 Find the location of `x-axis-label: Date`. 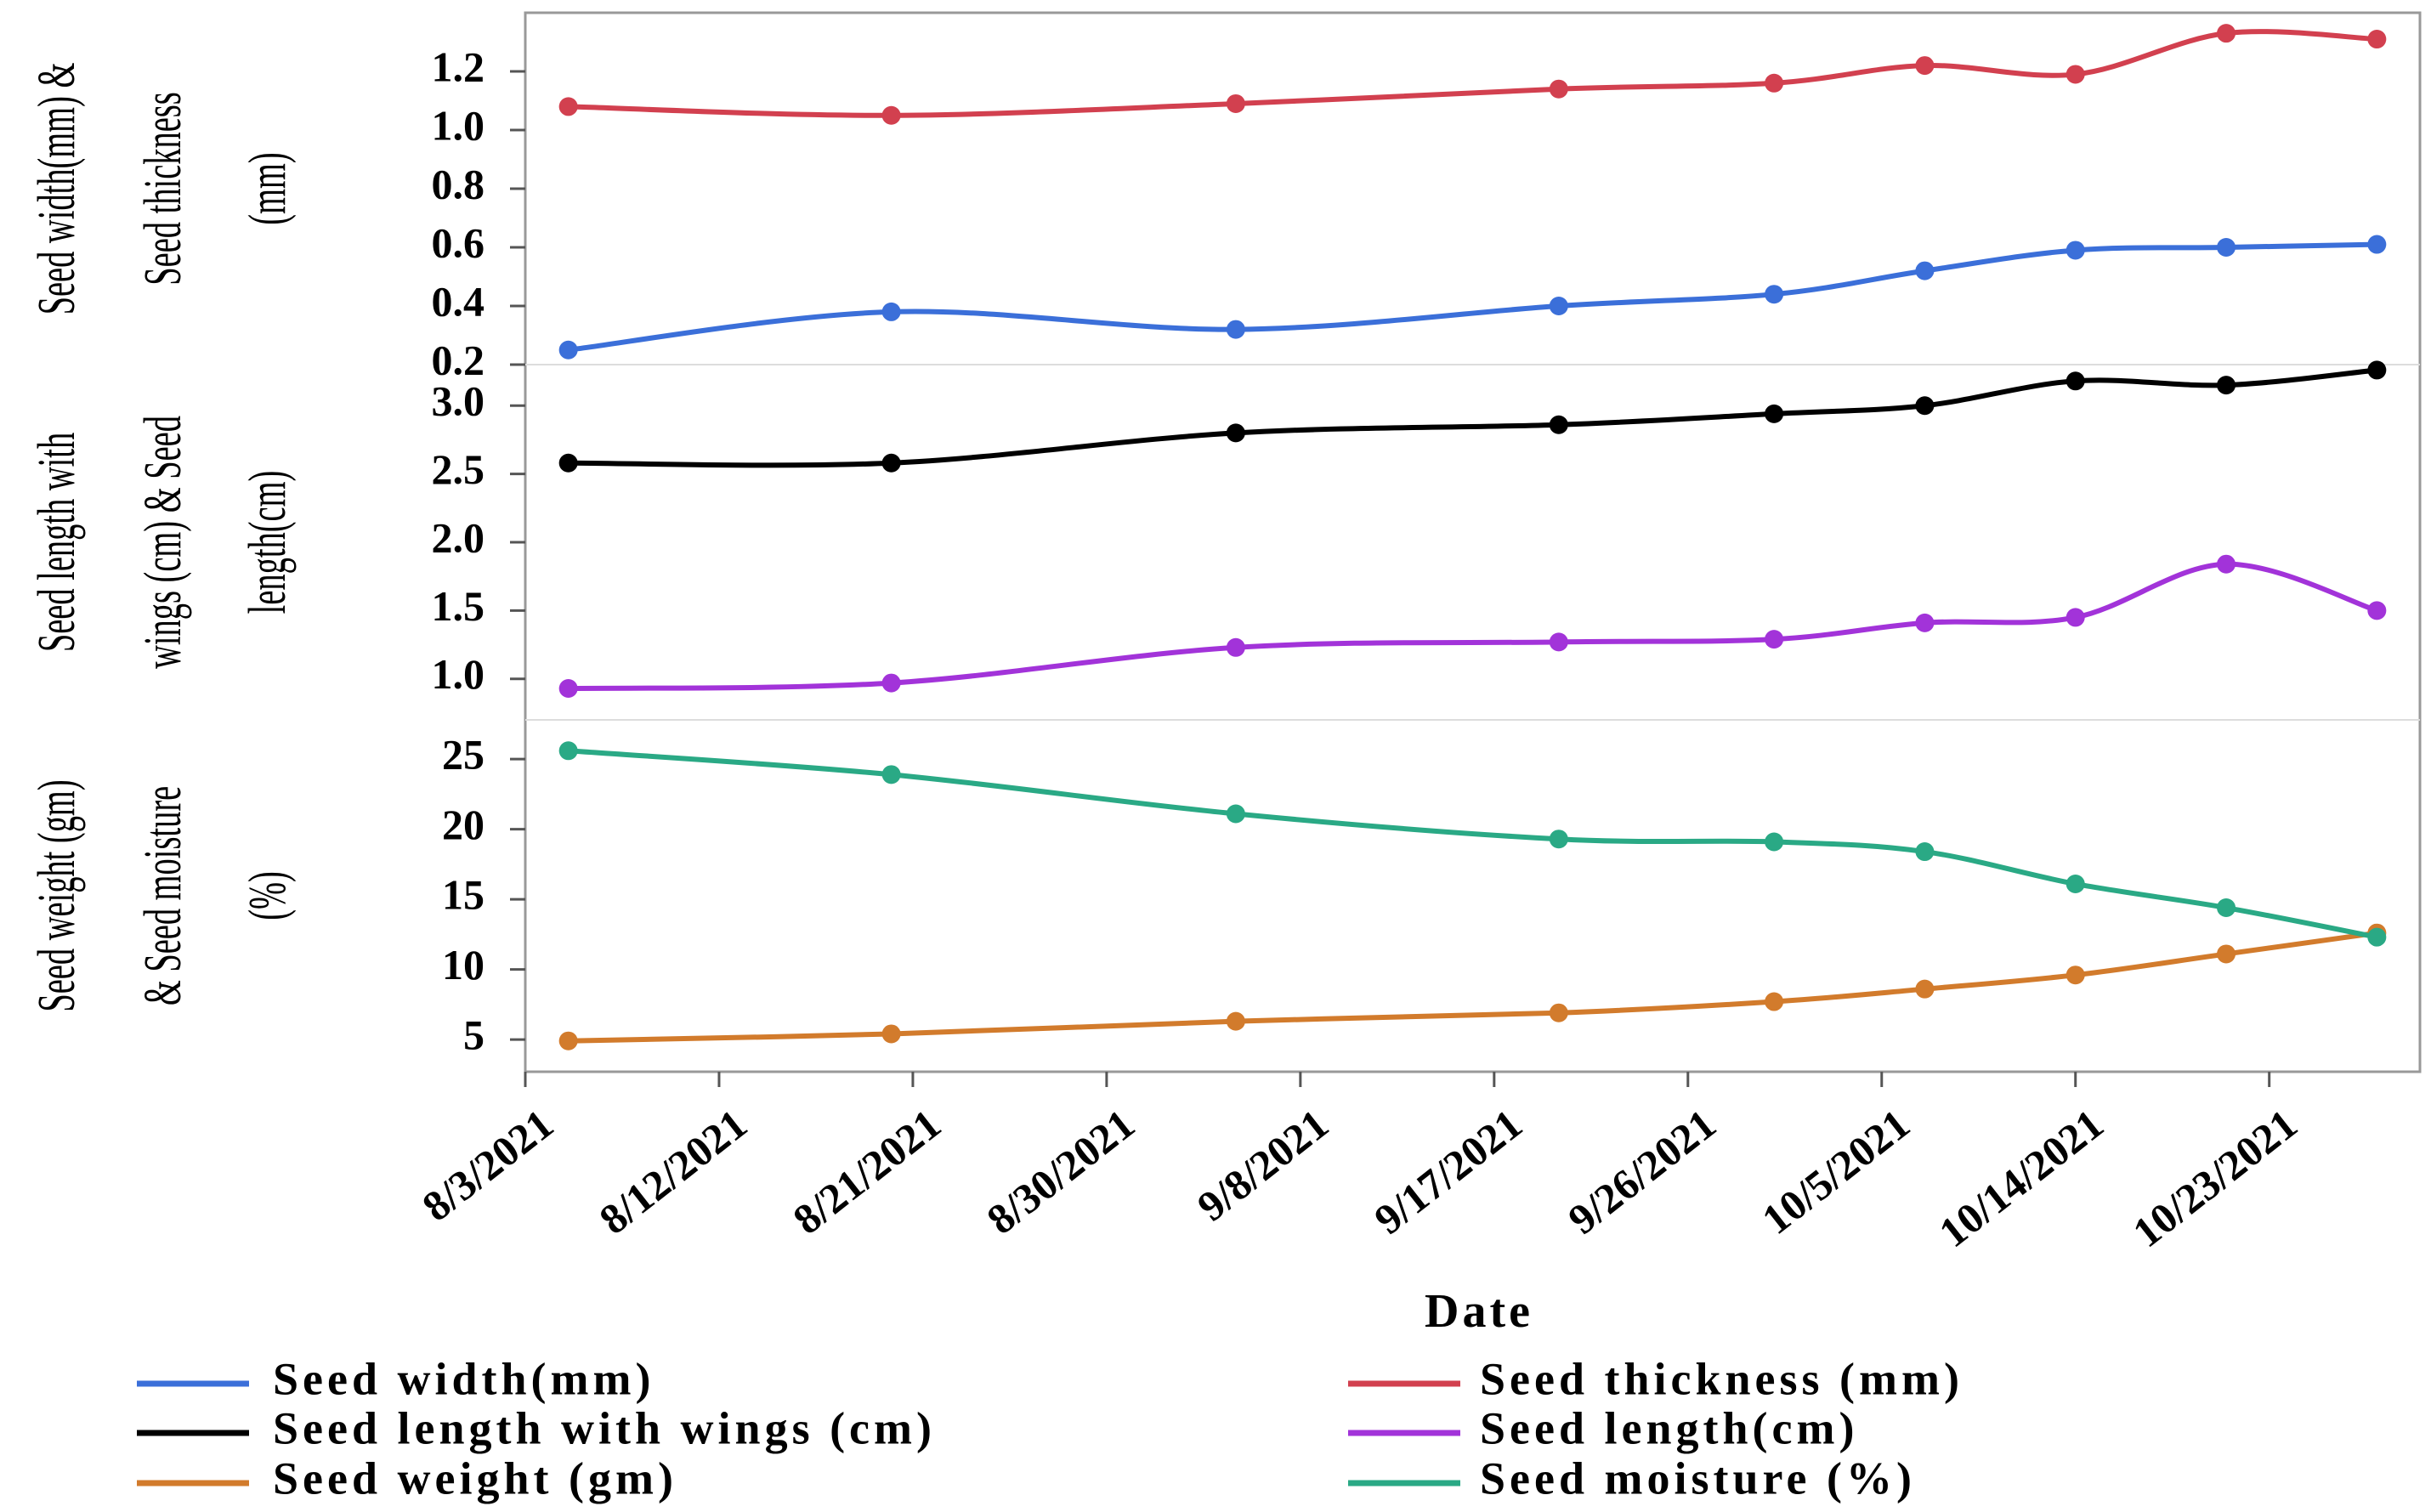

x-axis-label: Date is located at coordinates (1479, 1311).